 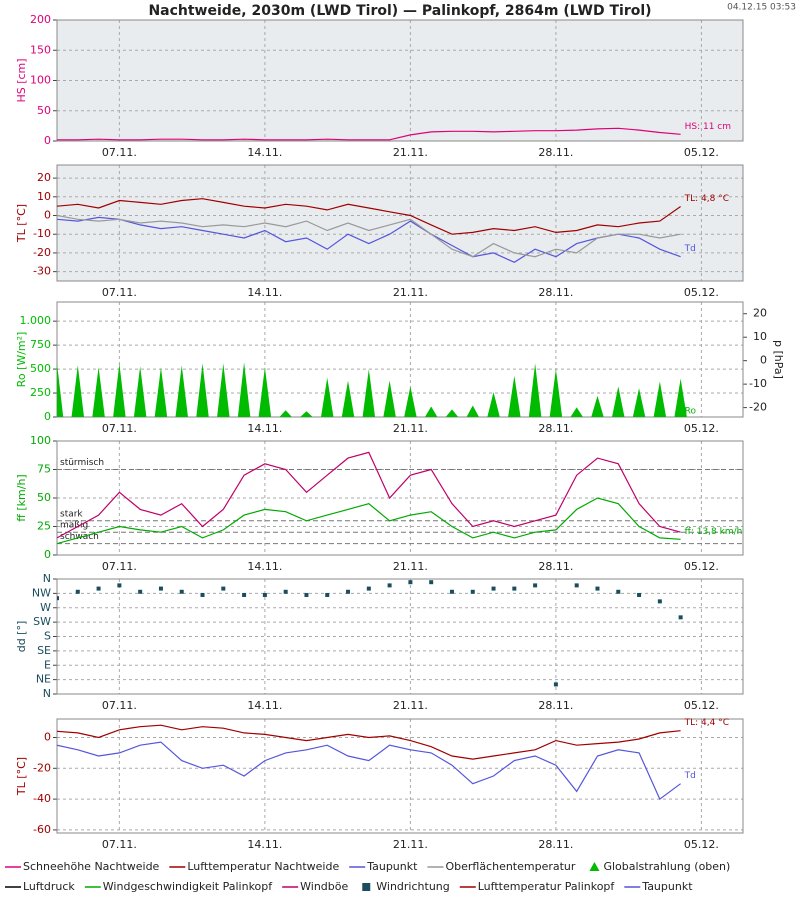 I want to click on legend-label: Lufttemperatur Palinkopf, so click(x=547, y=886).